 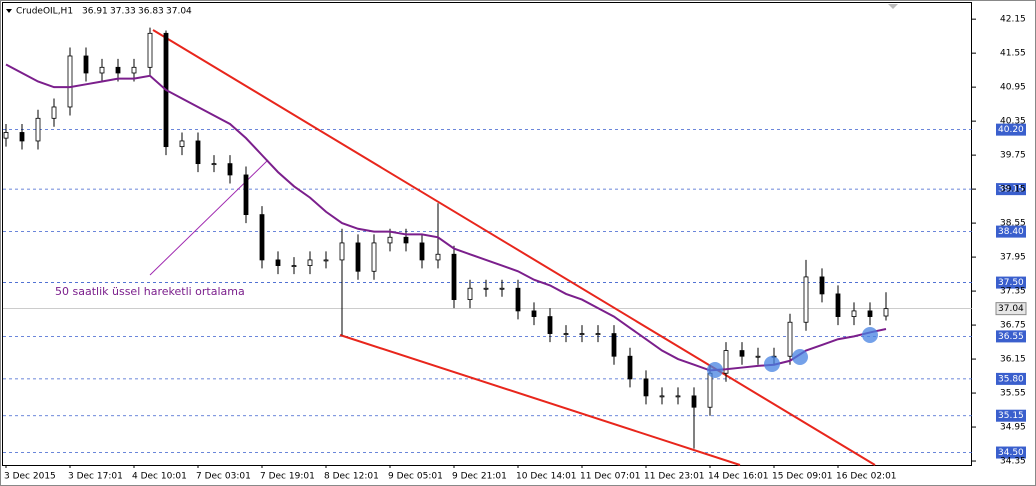 I want to click on level-label: 35.80, so click(x=1011, y=379).